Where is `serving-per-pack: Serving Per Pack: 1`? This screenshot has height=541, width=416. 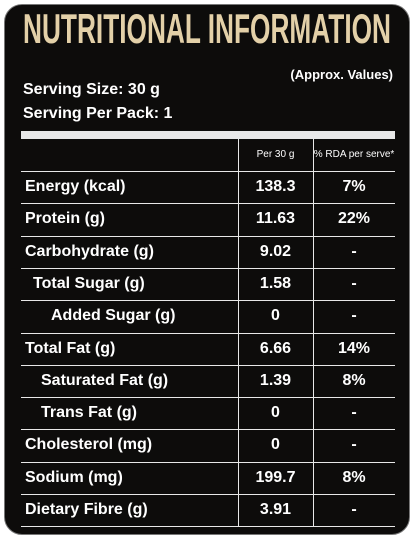
serving-per-pack: Serving Per Pack: 1 is located at coordinates (98, 113).